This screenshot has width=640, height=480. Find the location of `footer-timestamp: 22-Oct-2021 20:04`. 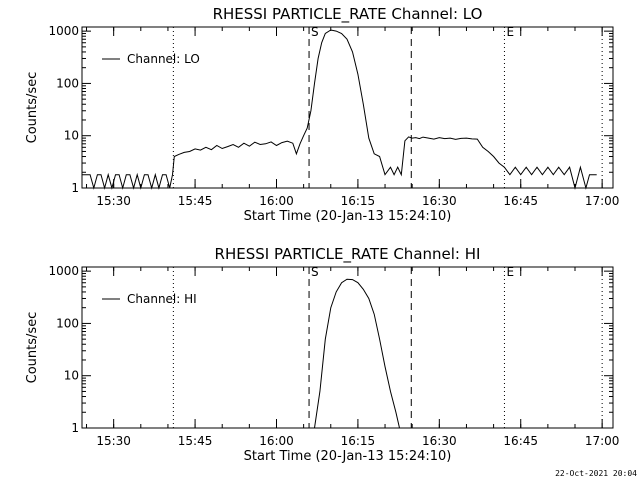

footer-timestamp: 22-Oct-2021 20:04 is located at coordinates (596, 473).